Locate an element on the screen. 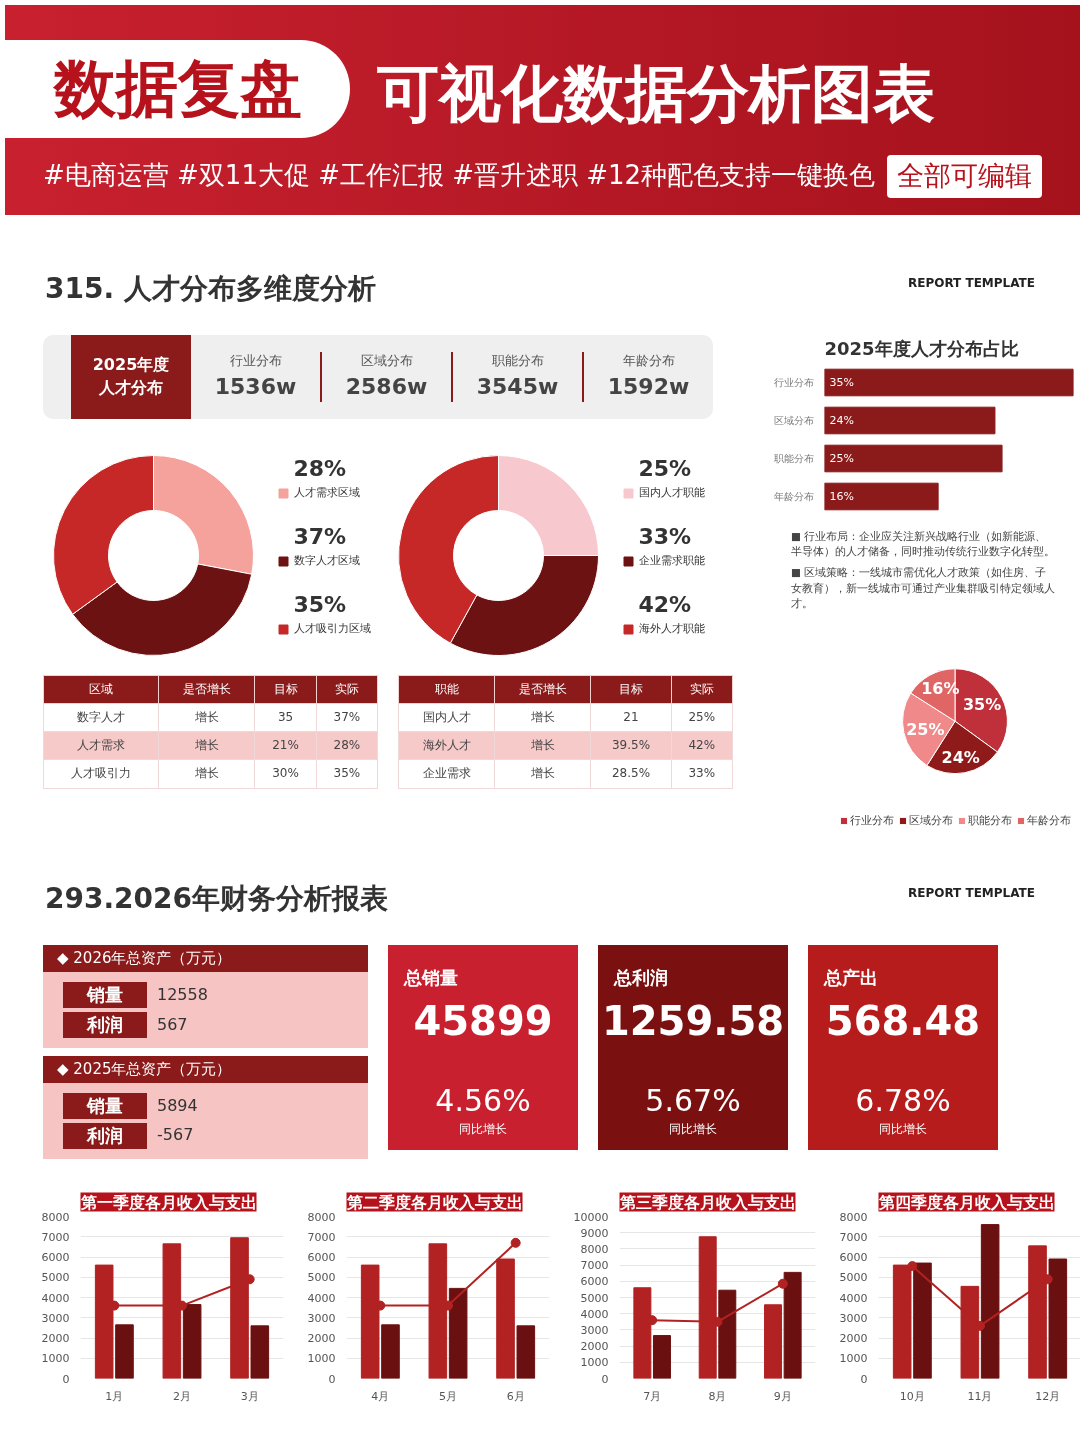  legend-label: 职能分布 is located at coordinates (989, 820).